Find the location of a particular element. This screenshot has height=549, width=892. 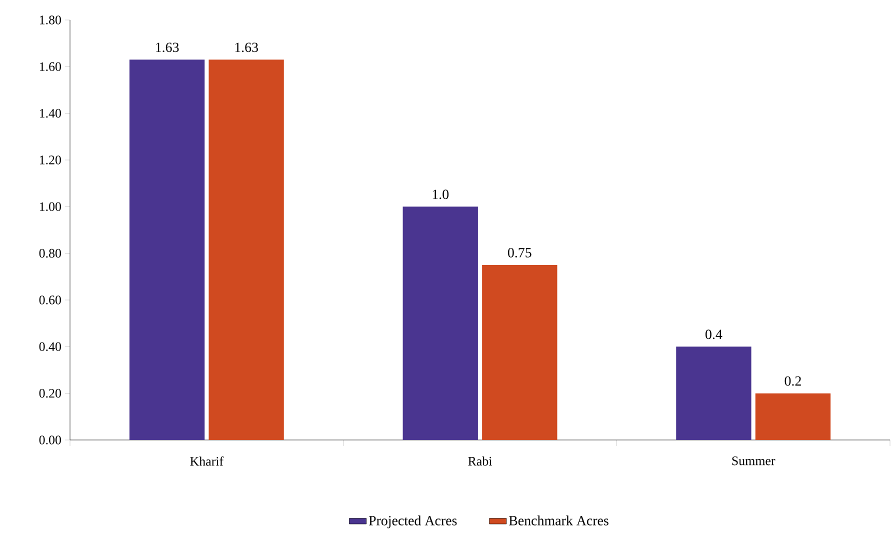

data-label: 0.4 is located at coordinates (714, 335).